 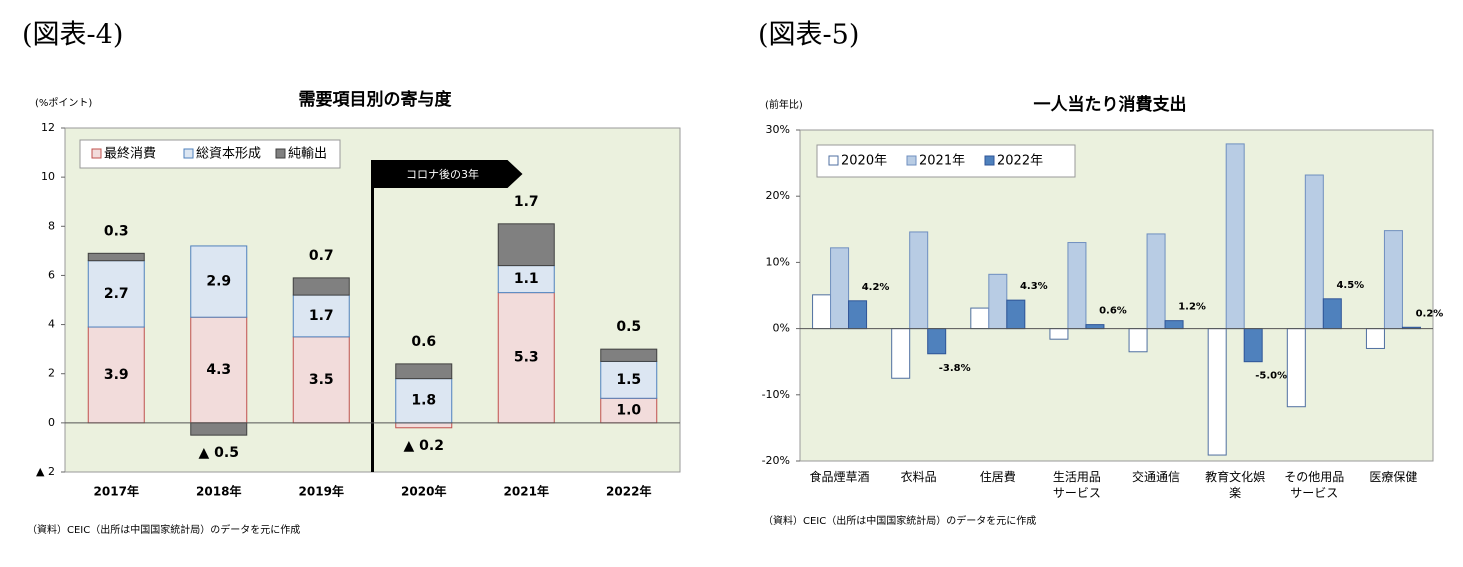 I want to click on y-tick-label: ▲ 2, so click(x=45, y=471).